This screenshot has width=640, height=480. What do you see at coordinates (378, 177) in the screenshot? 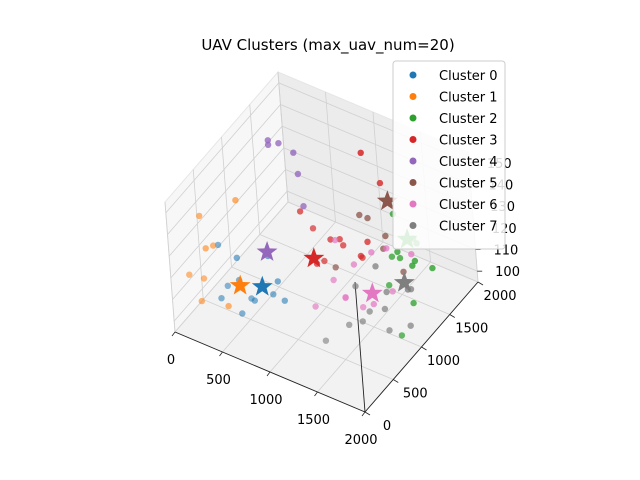
I see `y-grid-line` at bounding box center [378, 177].